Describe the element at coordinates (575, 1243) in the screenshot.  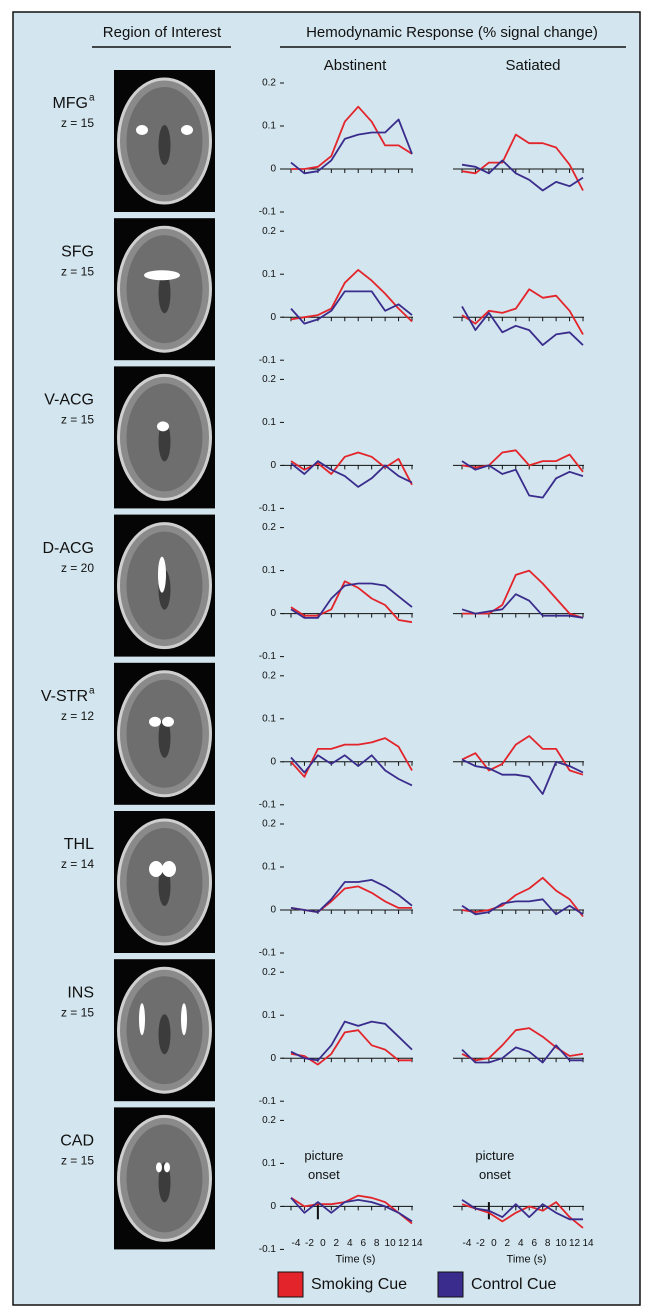
I see `x-tick-label: 12` at that location.